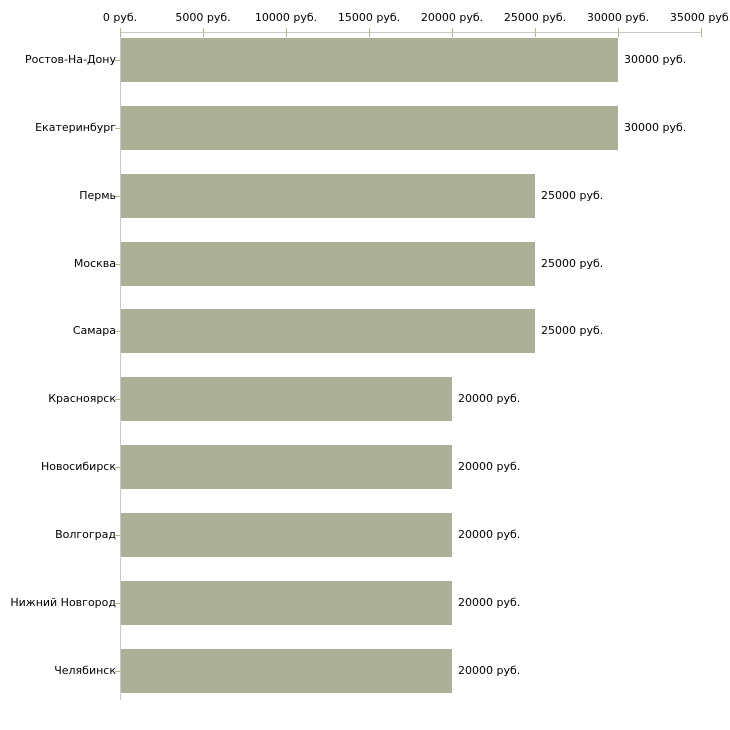 The image size is (730, 730). Describe the element at coordinates (535, 17) in the screenshot. I see `x-tick-label: 25000 руб.` at that location.